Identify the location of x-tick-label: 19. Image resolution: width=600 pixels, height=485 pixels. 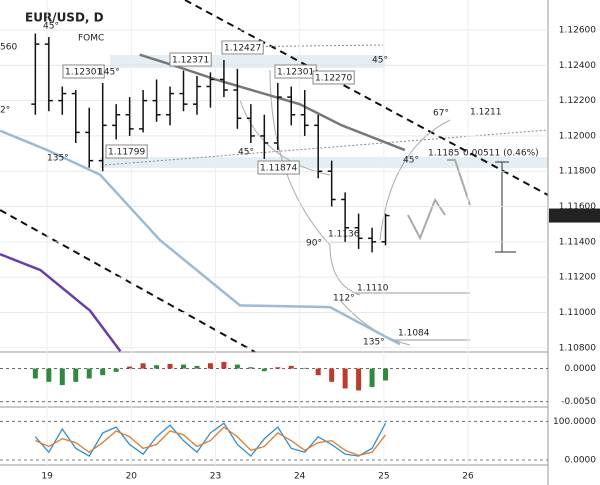
(47, 477).